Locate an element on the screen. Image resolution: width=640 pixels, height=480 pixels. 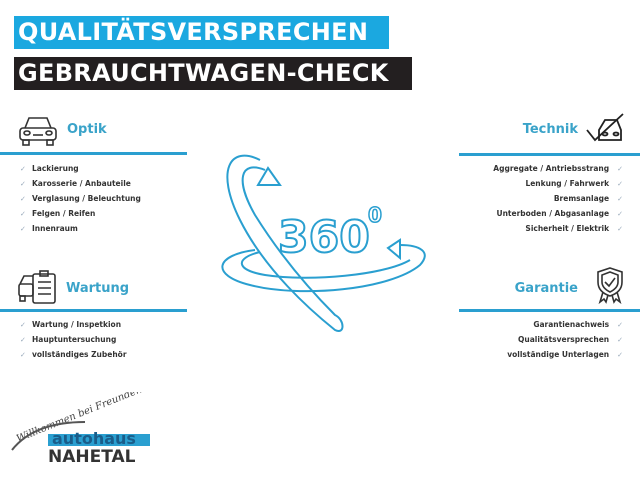
section-title-wartung: Wartung is located at coordinates (98, 288).